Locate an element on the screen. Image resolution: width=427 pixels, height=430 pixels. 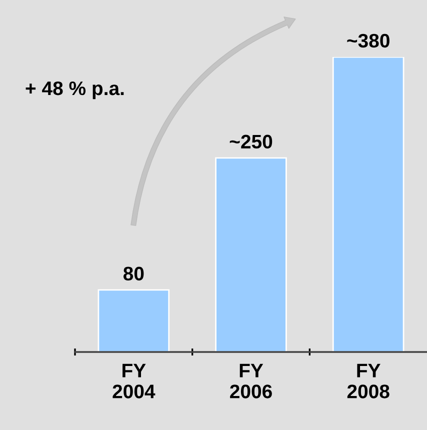
data-label: ~250 is located at coordinates (251, 141).